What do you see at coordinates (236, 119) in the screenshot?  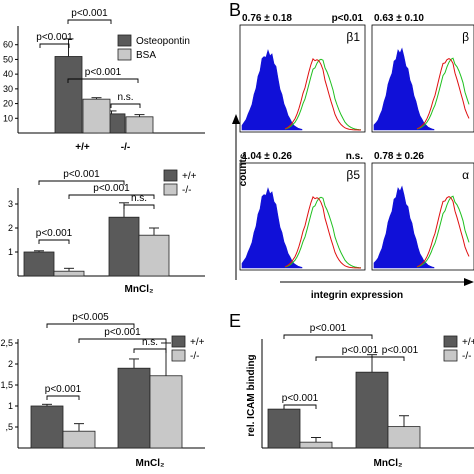 I see `counts-arrow-icon` at bounding box center [236, 119].